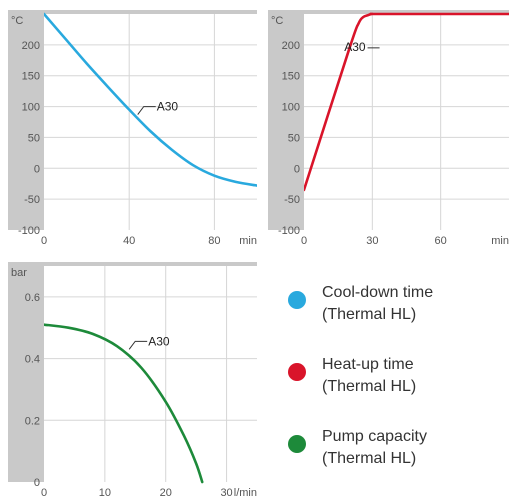  What do you see at coordinates (368, 364) in the screenshot?
I see `legend-label-heatup: Heat-up time` at bounding box center [368, 364].